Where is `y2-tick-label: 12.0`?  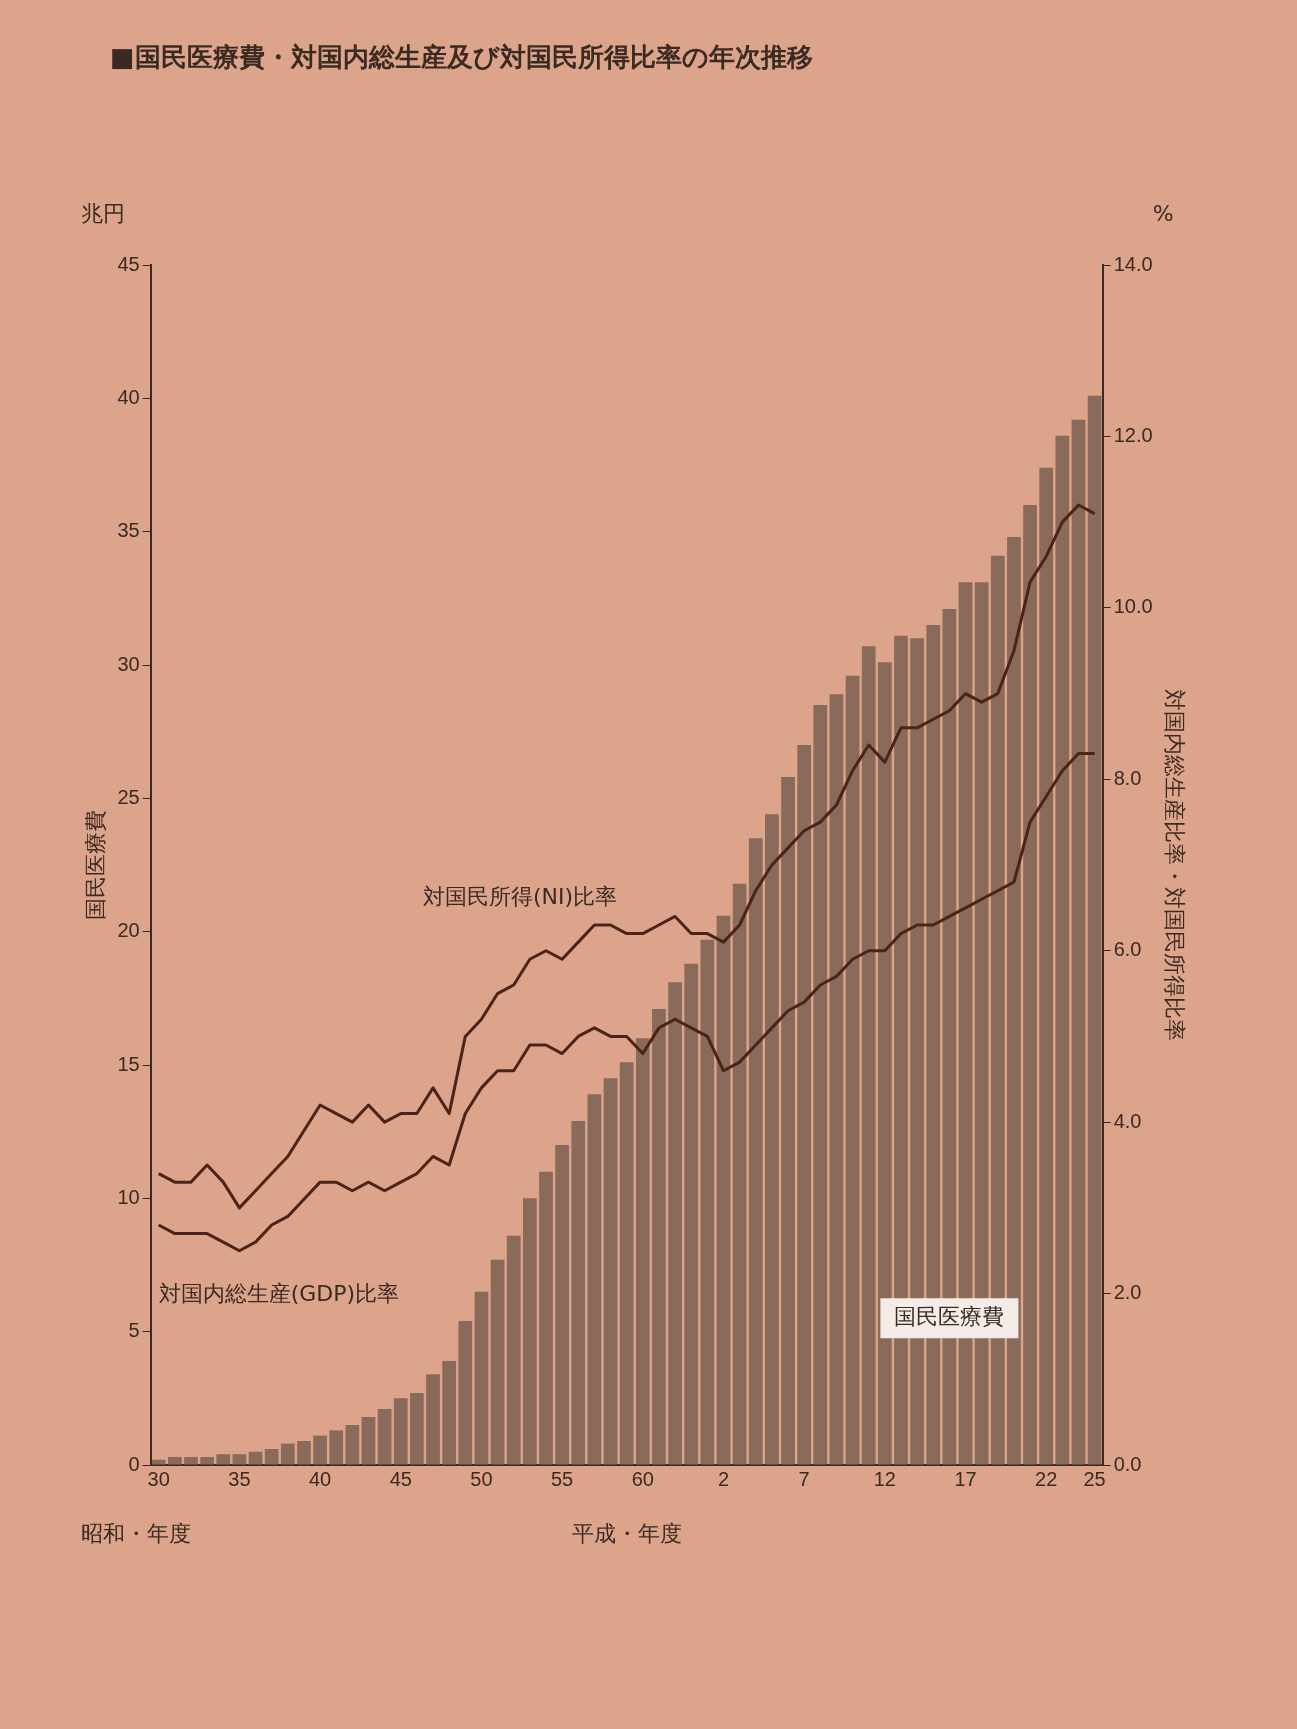 y2-tick-label: 12.0 is located at coordinates (1133, 434).